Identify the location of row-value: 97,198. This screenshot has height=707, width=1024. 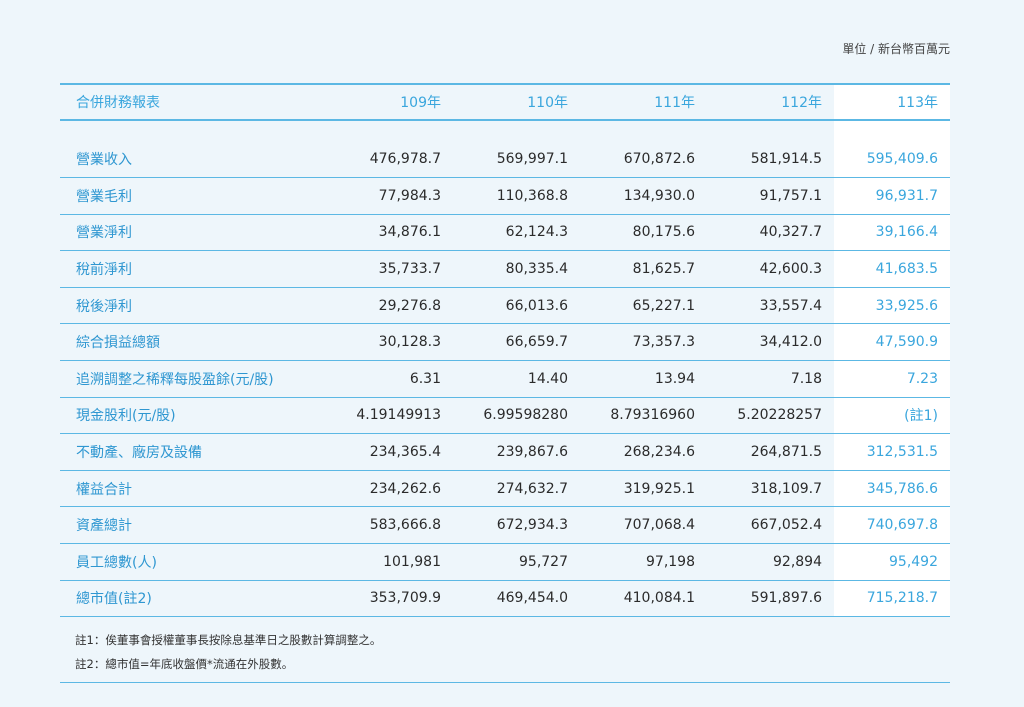
(643, 562).